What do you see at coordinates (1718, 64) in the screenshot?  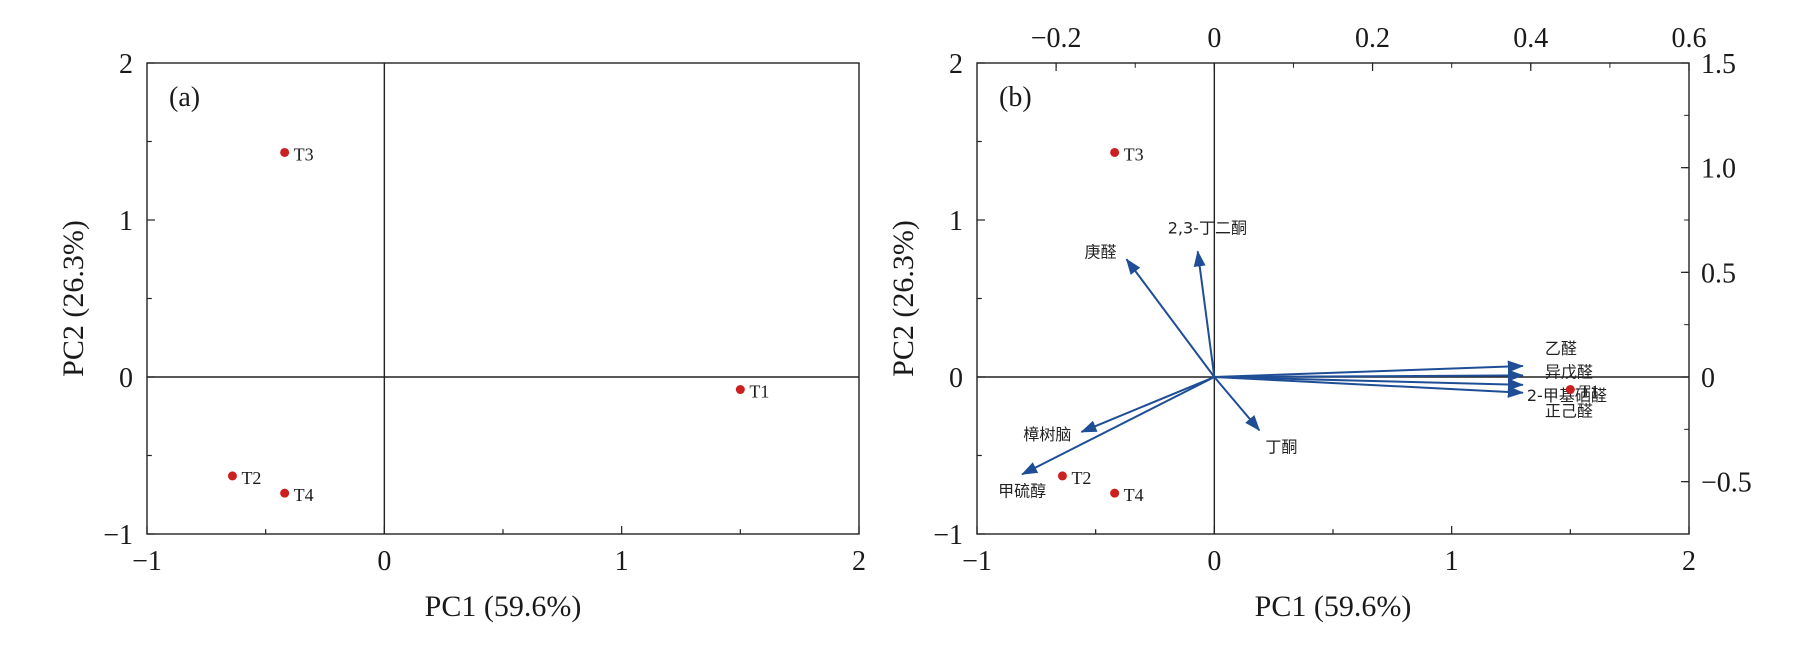 I see `y2-tick-label: 1.5` at bounding box center [1718, 64].